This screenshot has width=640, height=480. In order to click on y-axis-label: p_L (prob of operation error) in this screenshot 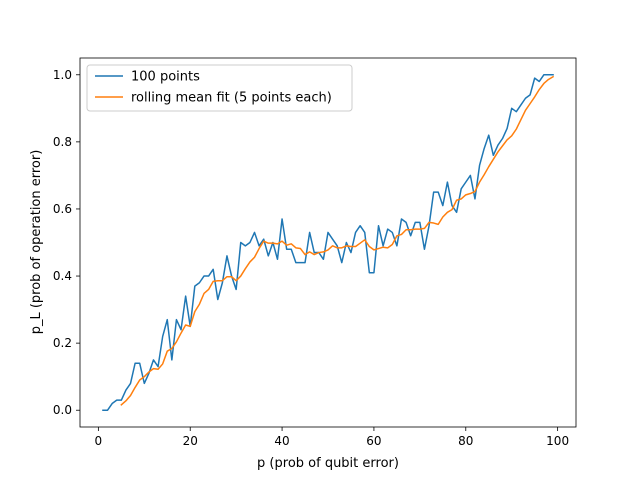, I will do `click(36, 242)`.